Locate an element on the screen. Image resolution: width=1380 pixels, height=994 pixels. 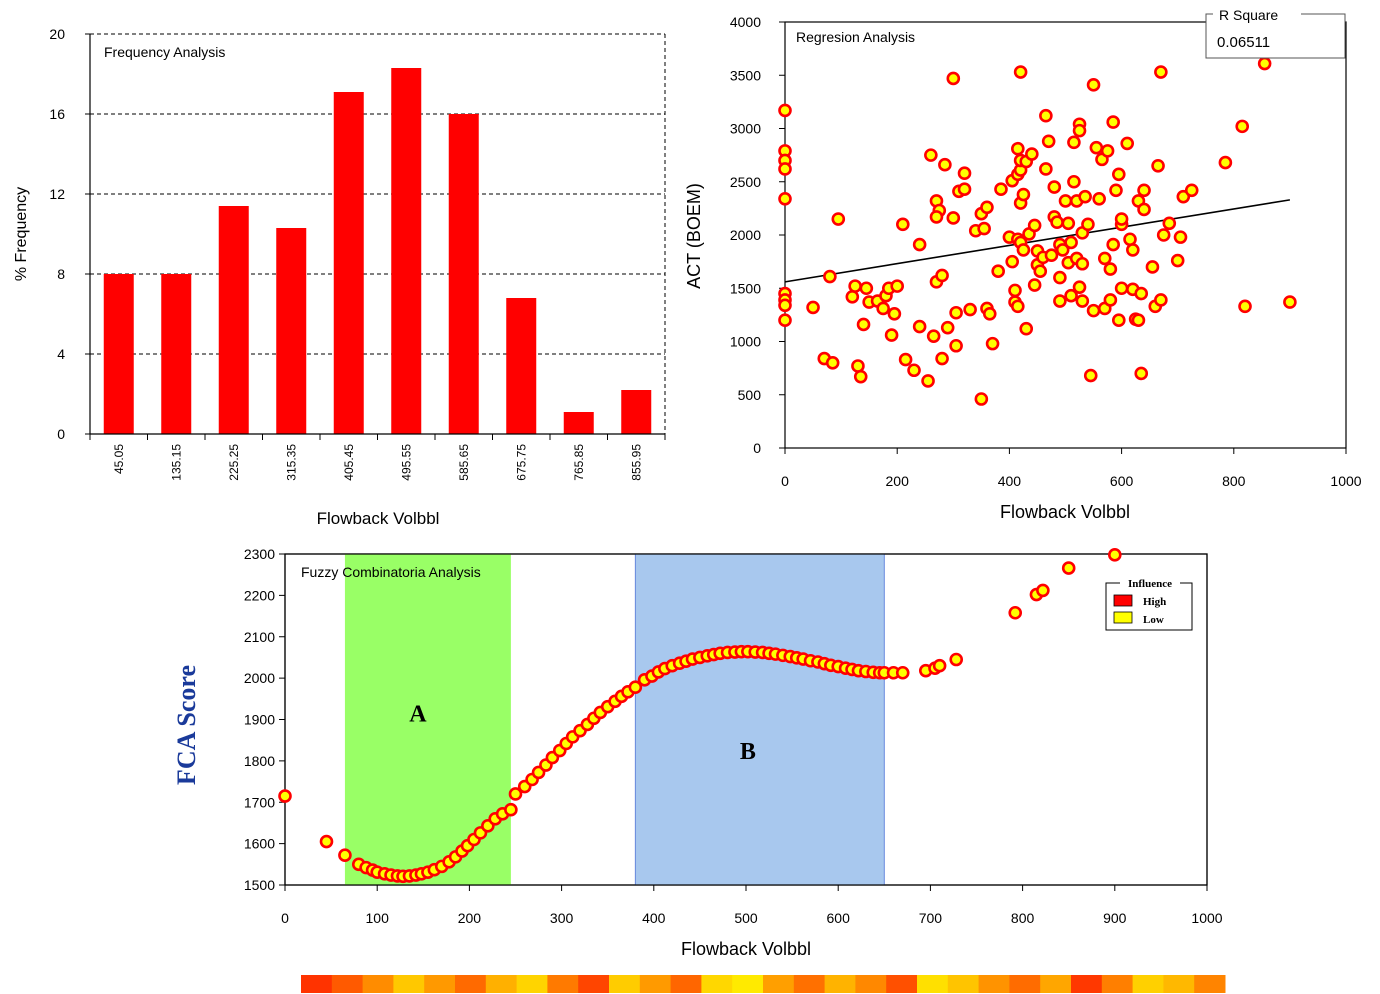
legend-label-low: Low is located at coordinates (1153, 620).